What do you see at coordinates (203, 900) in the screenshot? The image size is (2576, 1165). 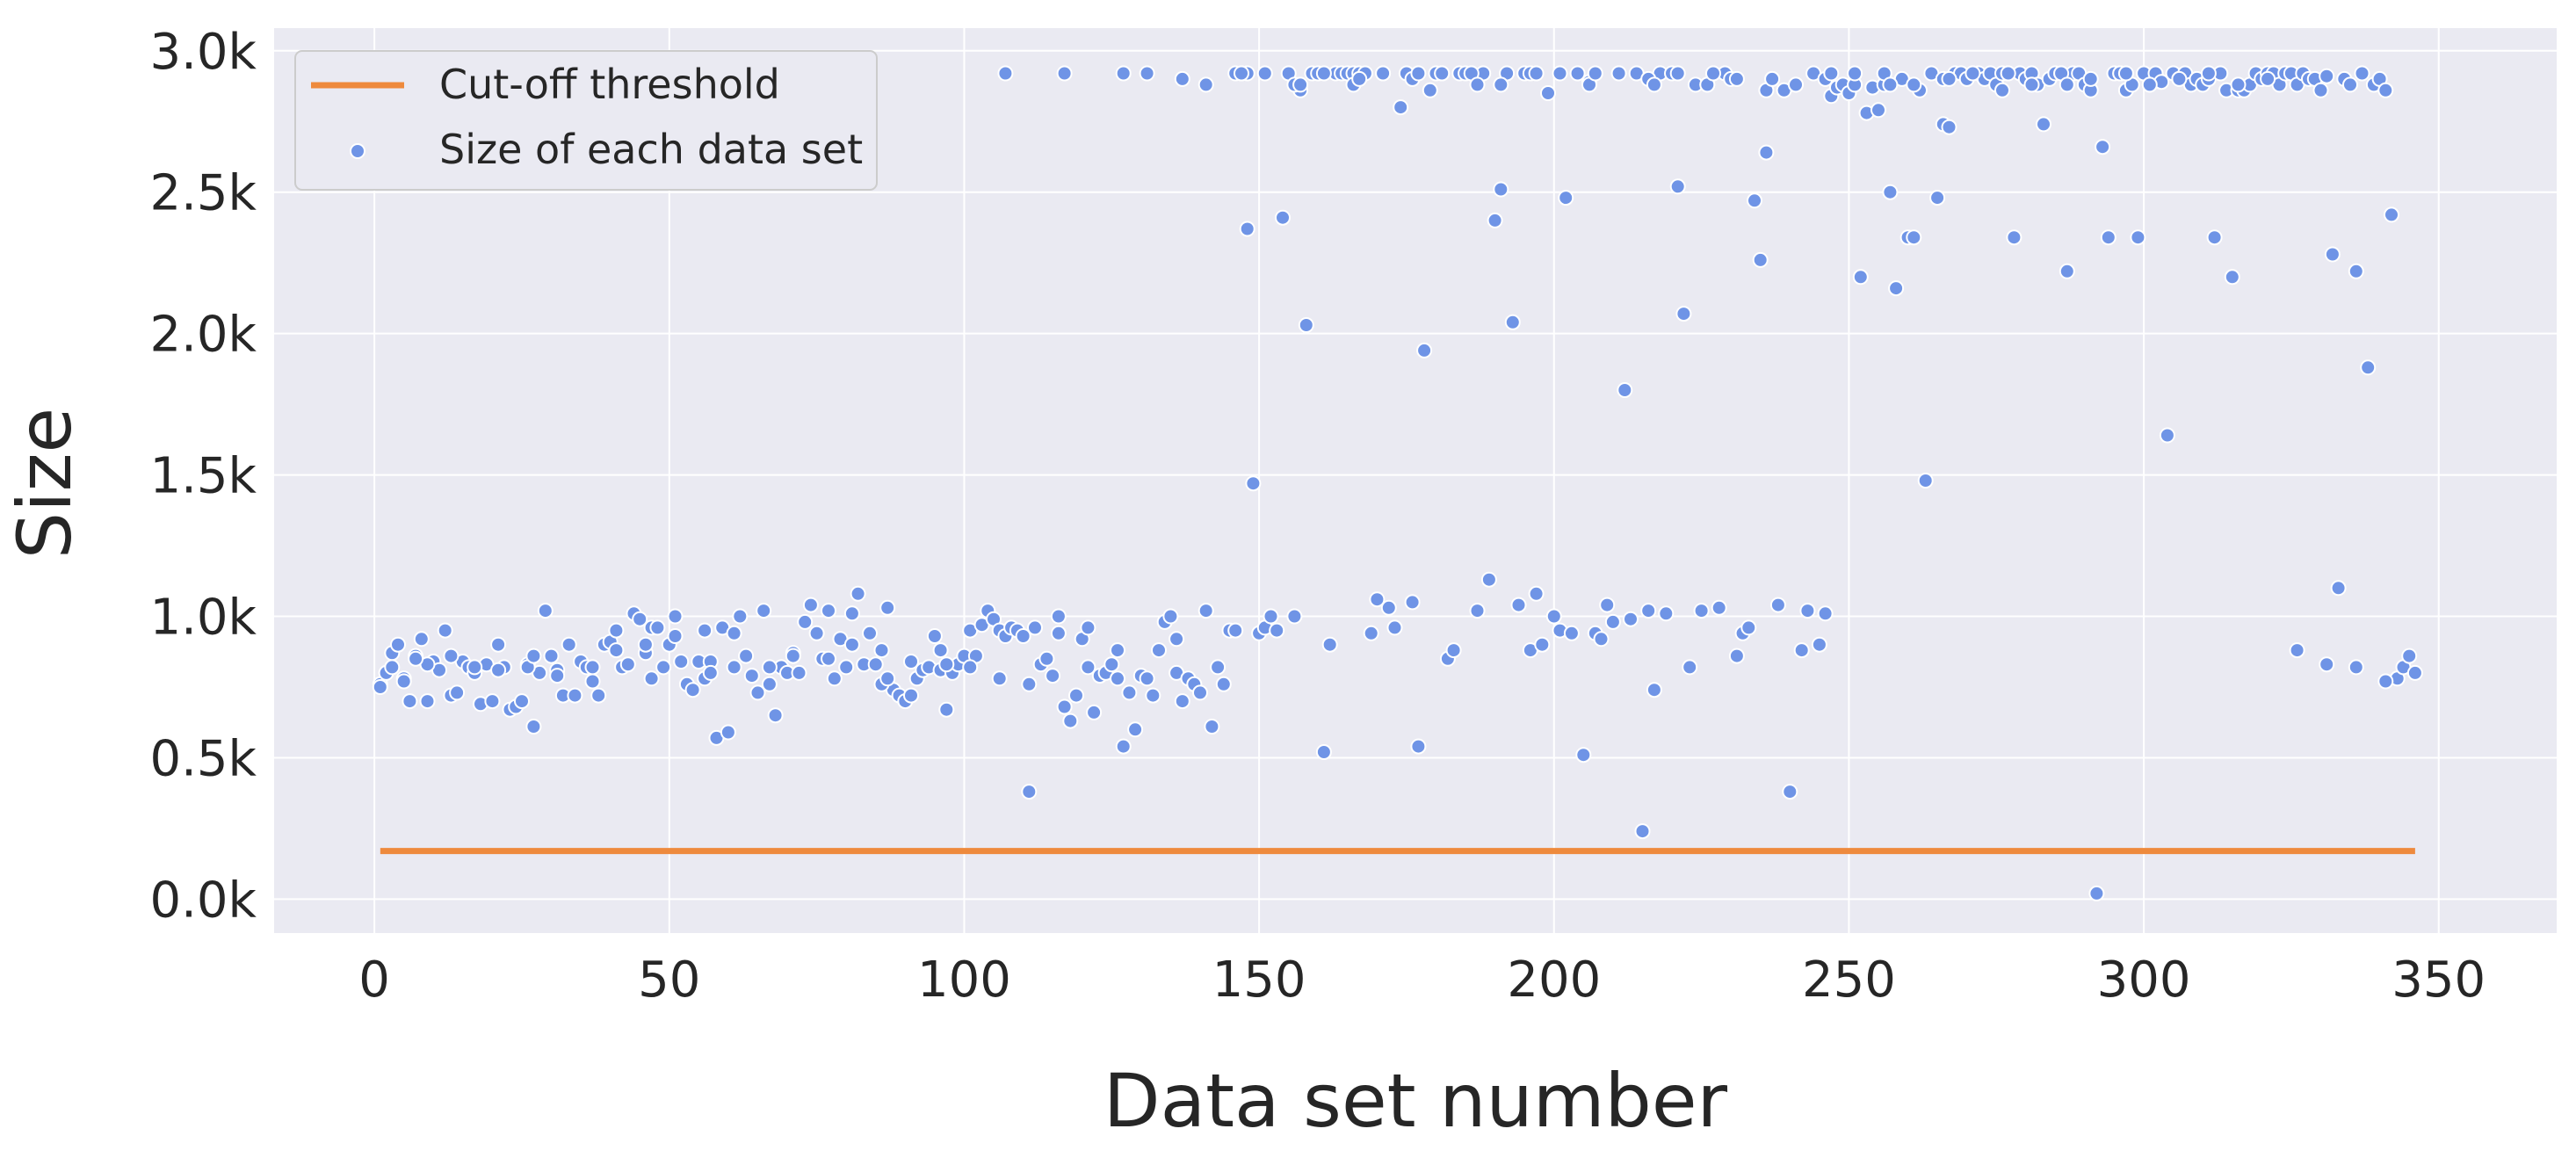 I see `y-tick-label: 0.0k` at bounding box center [203, 900].